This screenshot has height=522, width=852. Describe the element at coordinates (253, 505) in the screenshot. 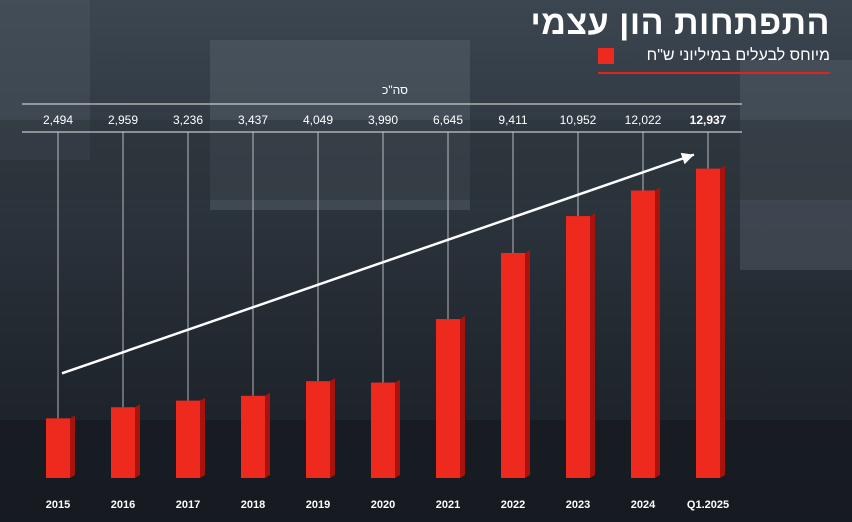

I see `category-label: 2018` at that location.